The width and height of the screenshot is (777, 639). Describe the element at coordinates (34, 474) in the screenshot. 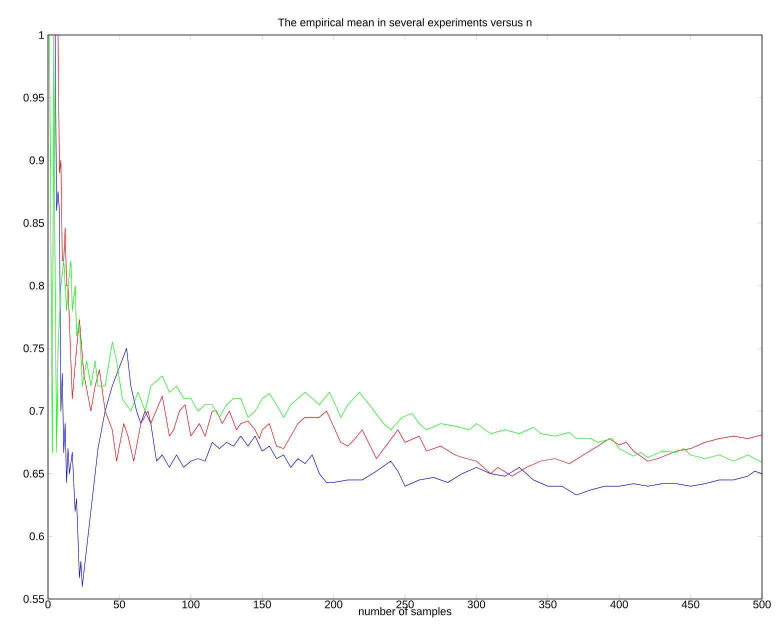

I see `y-tick-label: 0.65` at that location.